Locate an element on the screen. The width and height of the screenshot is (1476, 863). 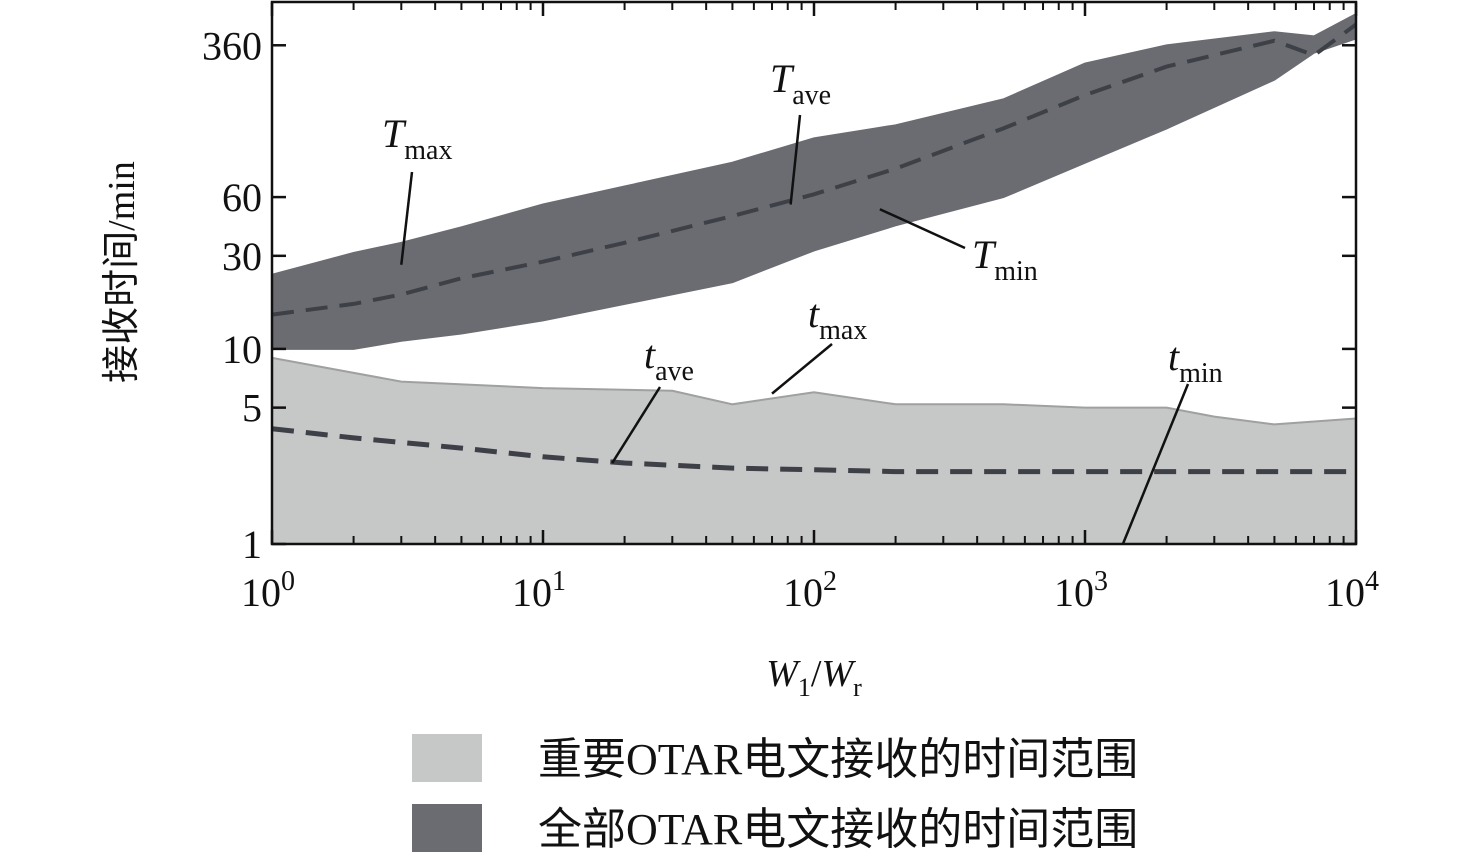
series-important-average-line is located at coordinates (814, 450).